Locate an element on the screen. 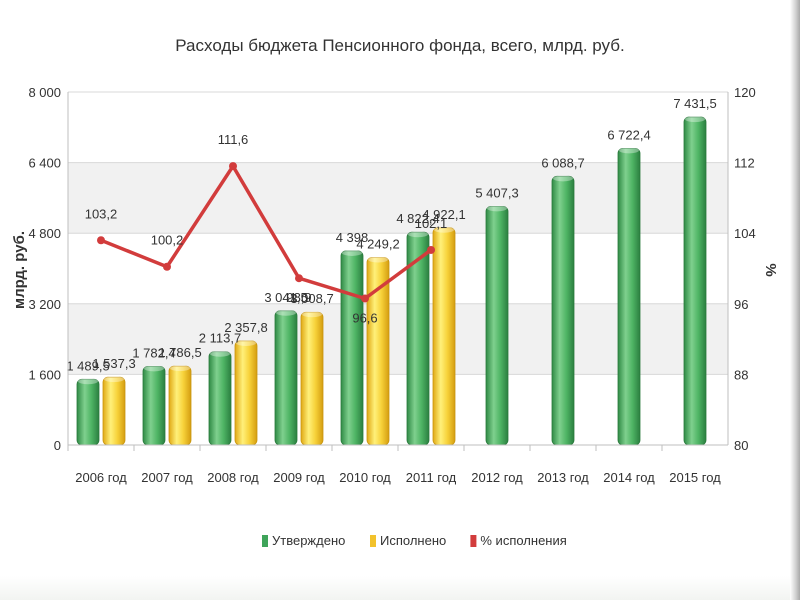 This screenshot has height=600, width=800. line-value-label: 100,2 is located at coordinates (167, 240).